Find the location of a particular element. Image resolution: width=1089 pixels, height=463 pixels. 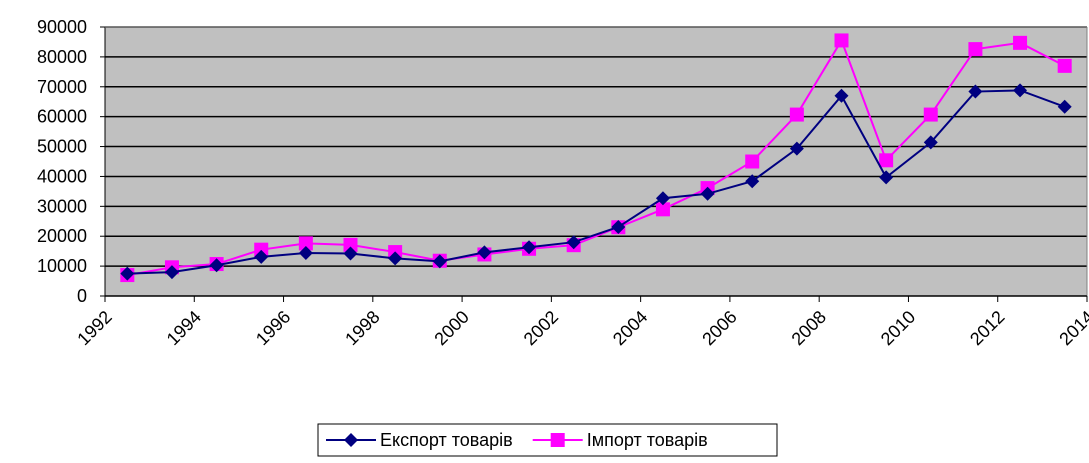

legend-label: Імпорт товарів is located at coordinates (647, 440).